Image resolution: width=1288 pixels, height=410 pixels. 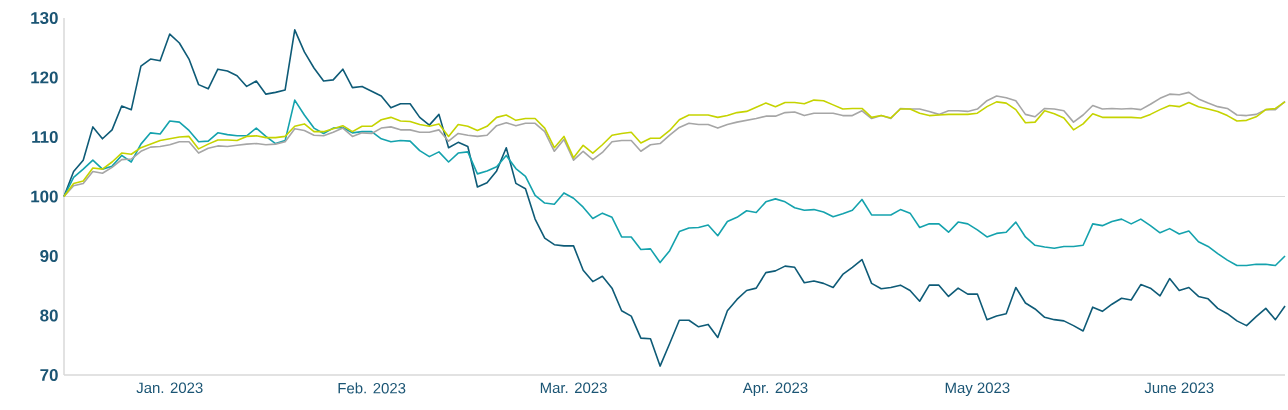 I want to click on y-tick-label: 120, so click(x=44, y=77).